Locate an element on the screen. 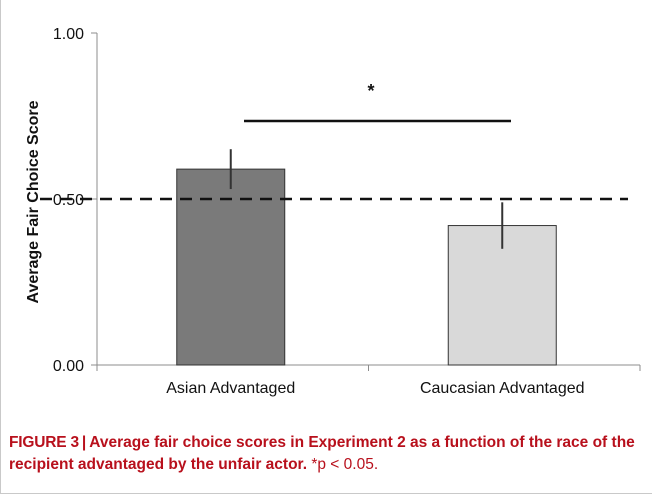 This screenshot has height=494, width=652. y-tick-label: 0.50 is located at coordinates (68, 200).